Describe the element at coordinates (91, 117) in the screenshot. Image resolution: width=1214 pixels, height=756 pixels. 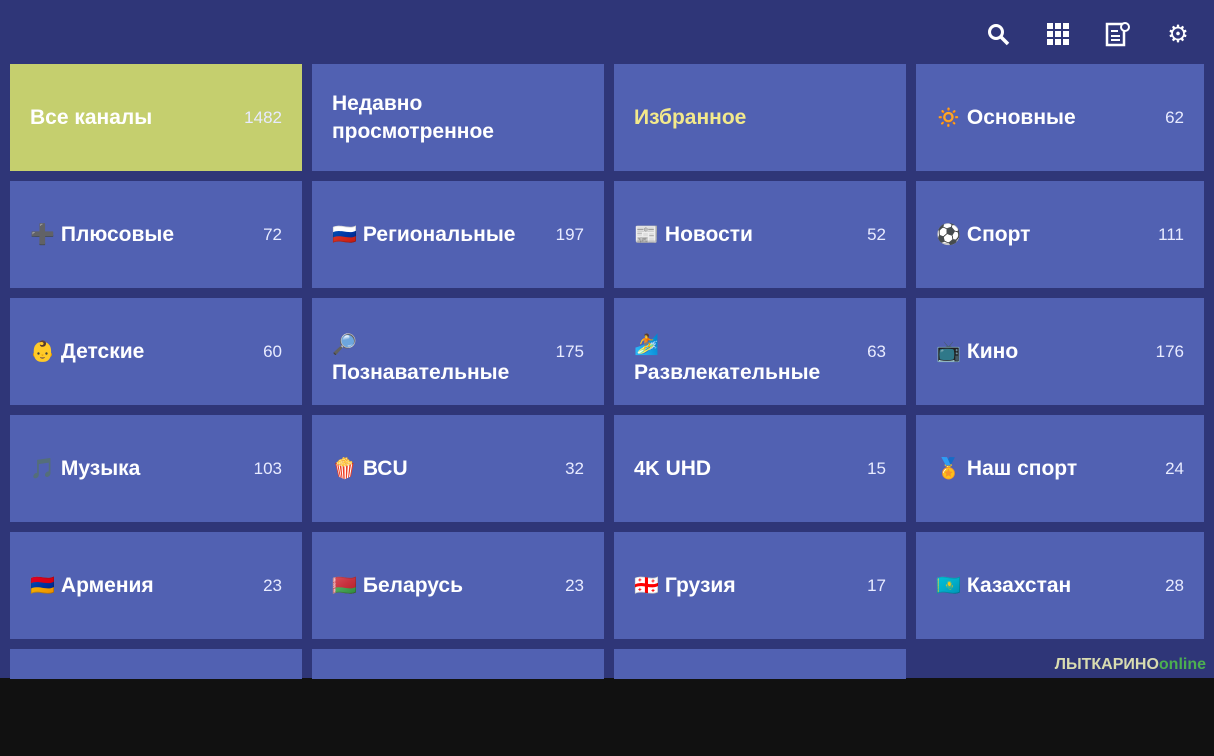
I see `category-label: Все каналы` at that location.